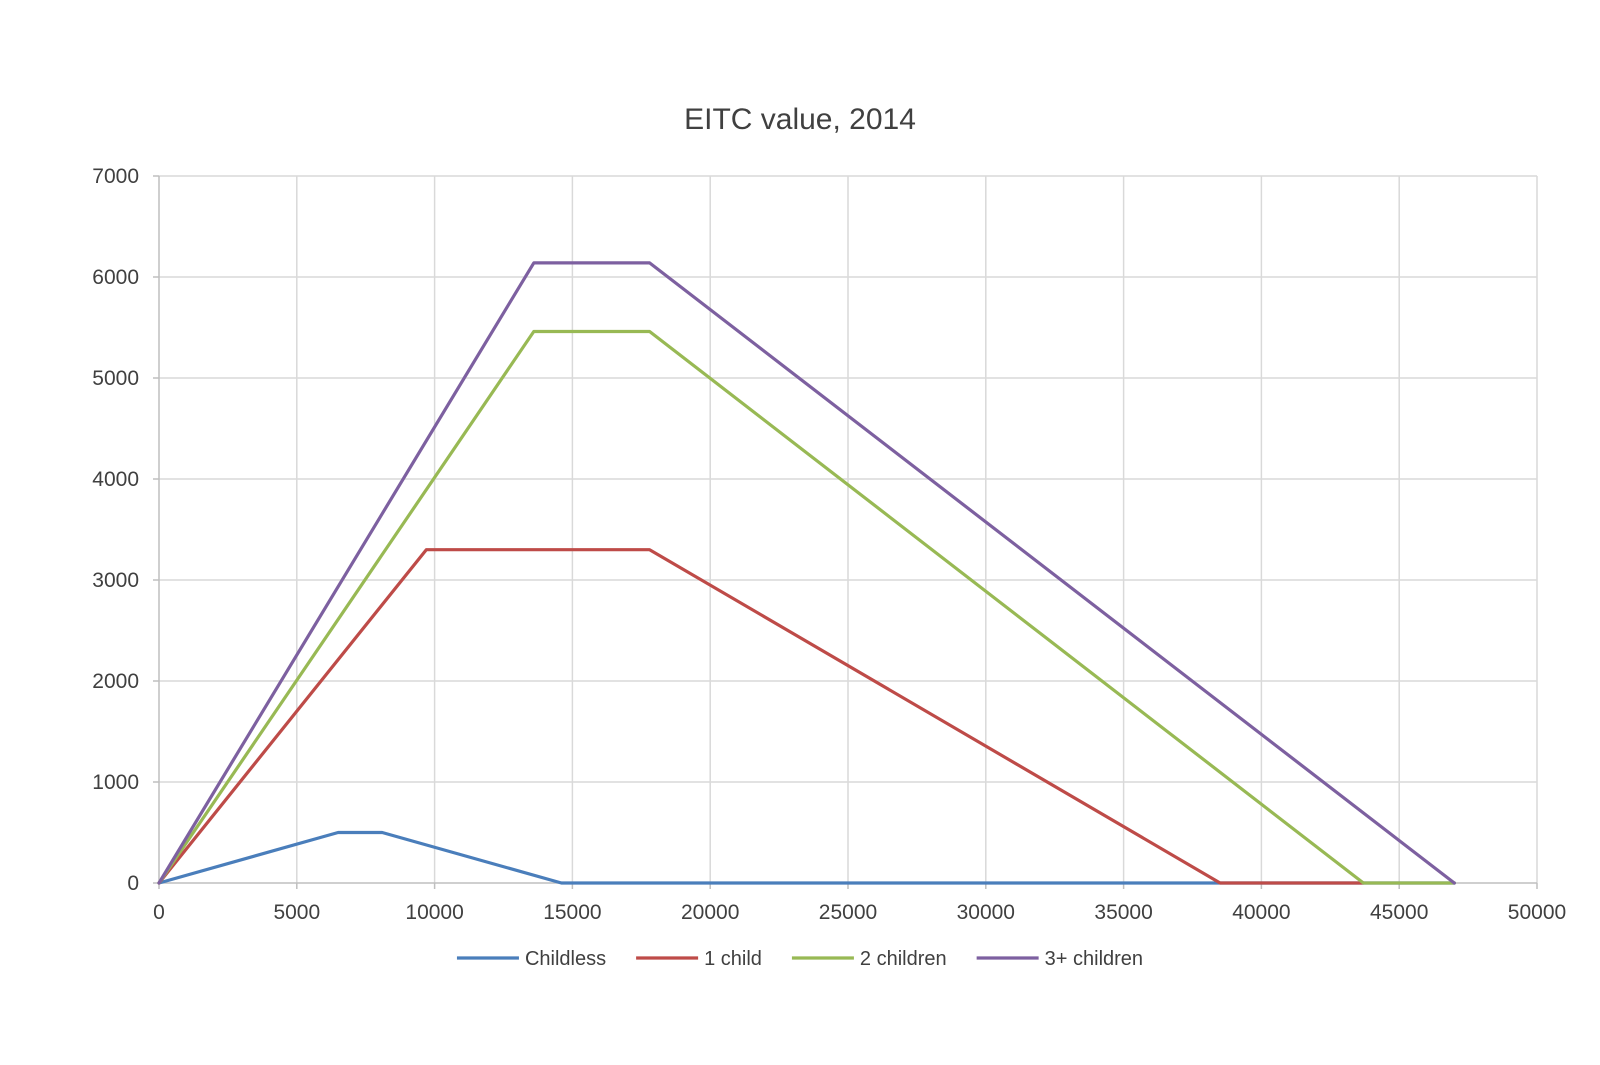 The image size is (1600, 1065). I want to click on x-tick-label: 15000, so click(572, 912).